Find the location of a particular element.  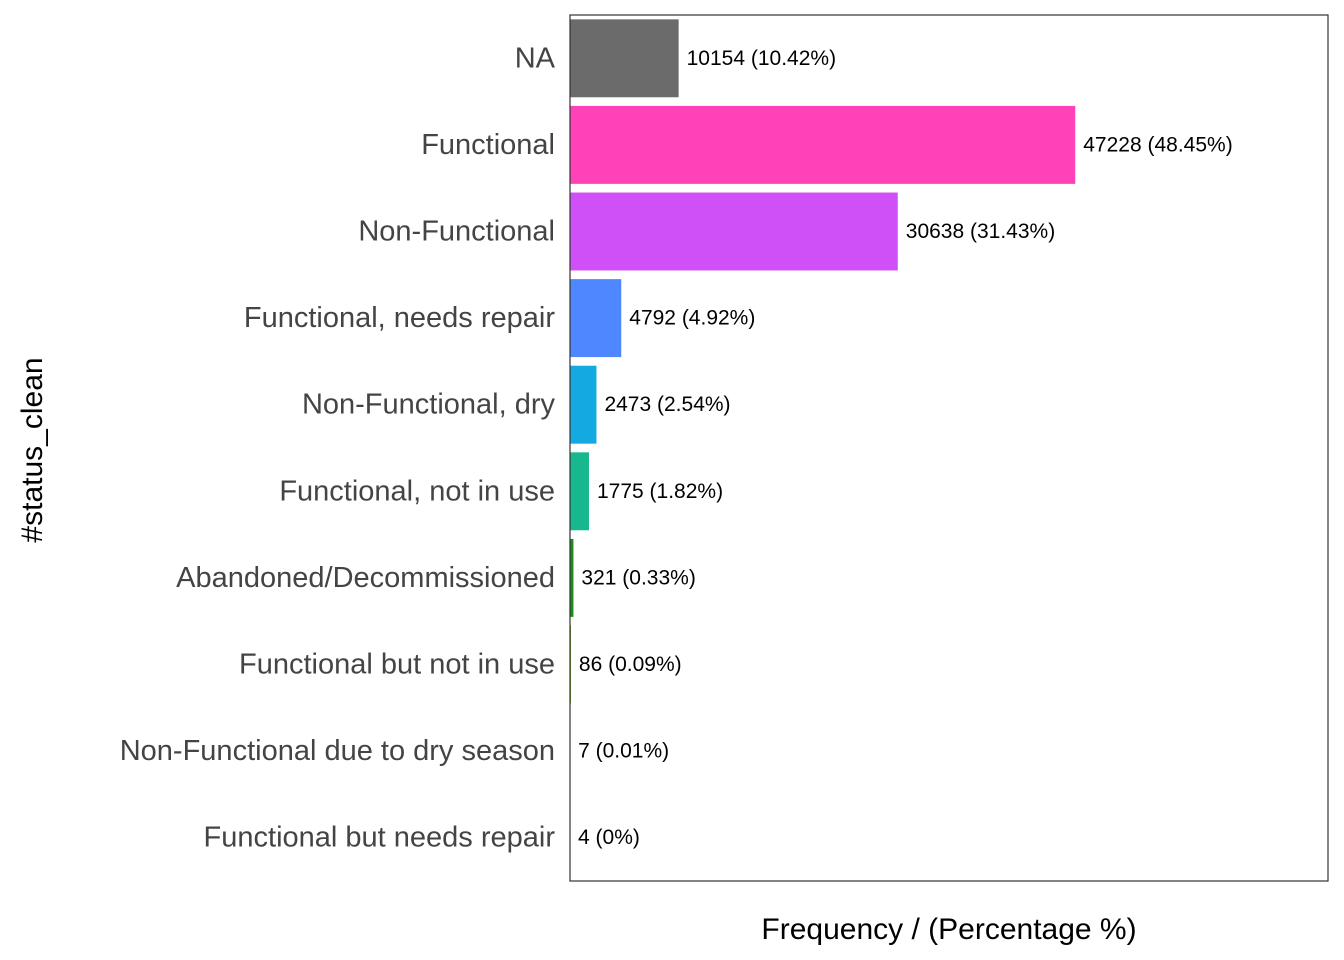

y-tick-label: Functional but not in use is located at coordinates (397, 665).